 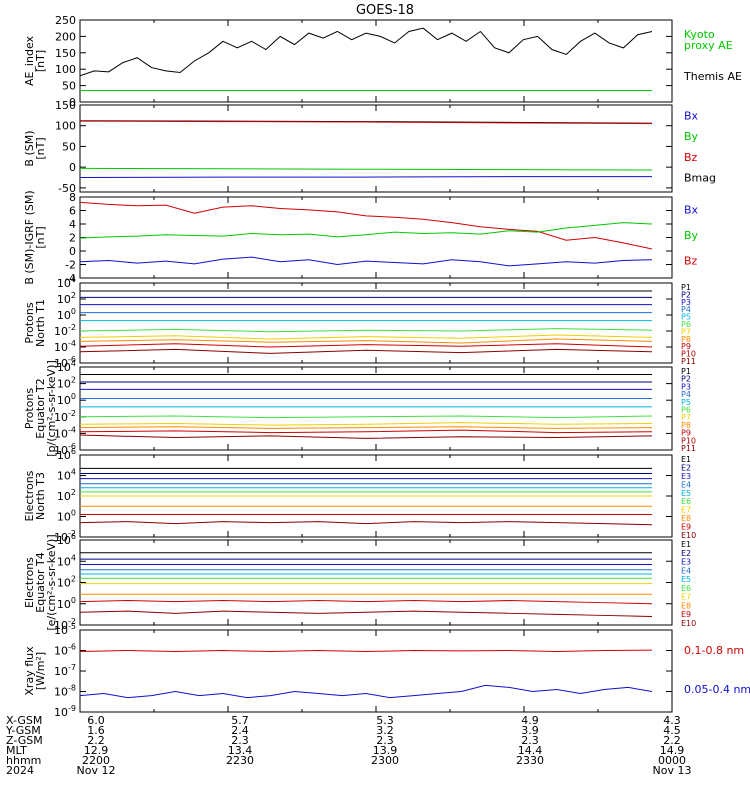 What do you see at coordinates (686, 562) in the screenshot?
I see `legend-entry: E3` at bounding box center [686, 562].